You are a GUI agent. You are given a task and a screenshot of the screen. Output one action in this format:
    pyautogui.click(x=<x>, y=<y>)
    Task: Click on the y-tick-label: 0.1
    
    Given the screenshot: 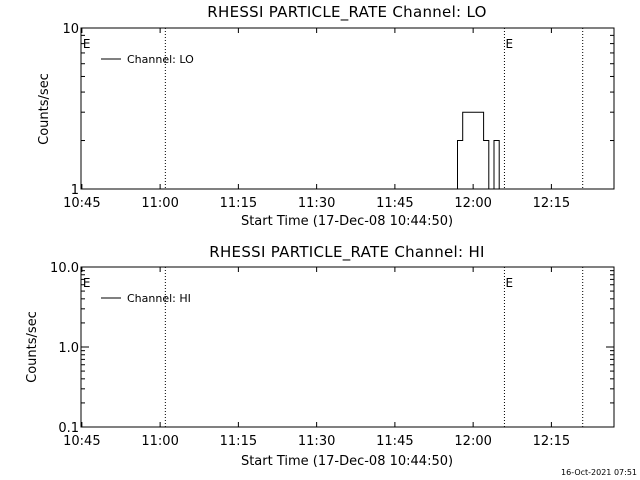 What is the action you would take?
    pyautogui.click(x=68, y=428)
    